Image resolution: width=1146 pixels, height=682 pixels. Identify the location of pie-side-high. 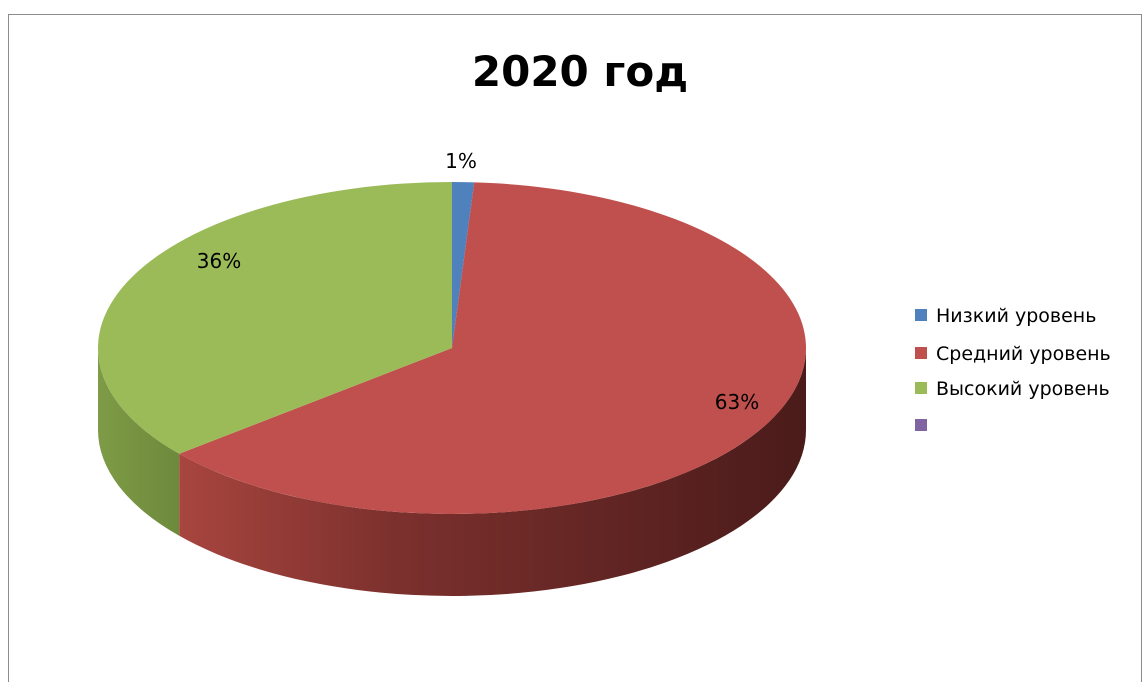
(139, 442).